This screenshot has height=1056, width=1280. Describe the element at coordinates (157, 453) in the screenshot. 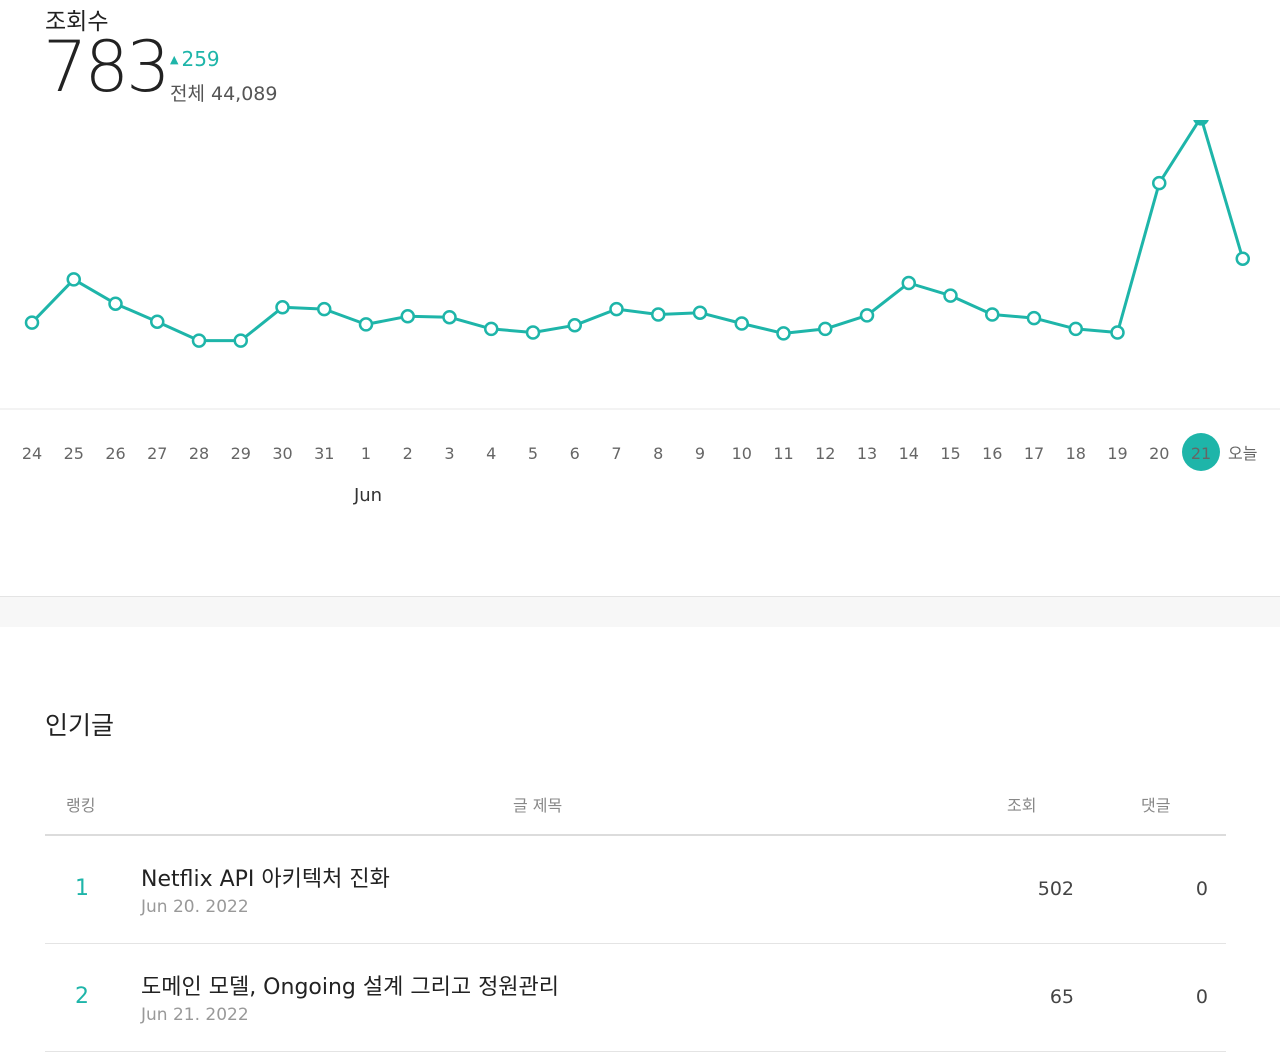

I see `x-tick-label: 27` at that location.